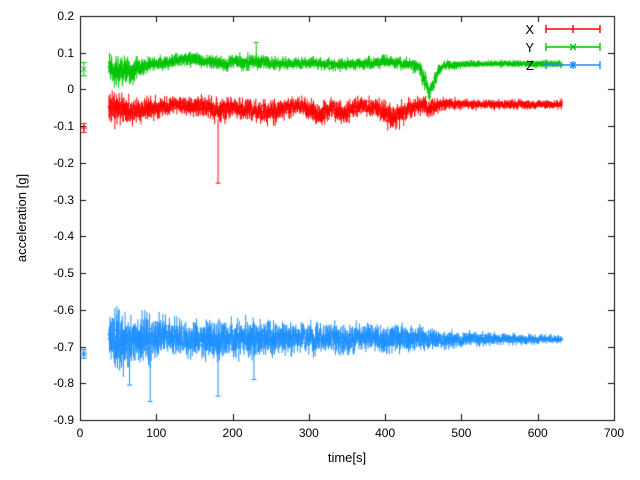  Describe the element at coordinates (614, 433) in the screenshot. I see `x-tick-label-700: 700` at that location.